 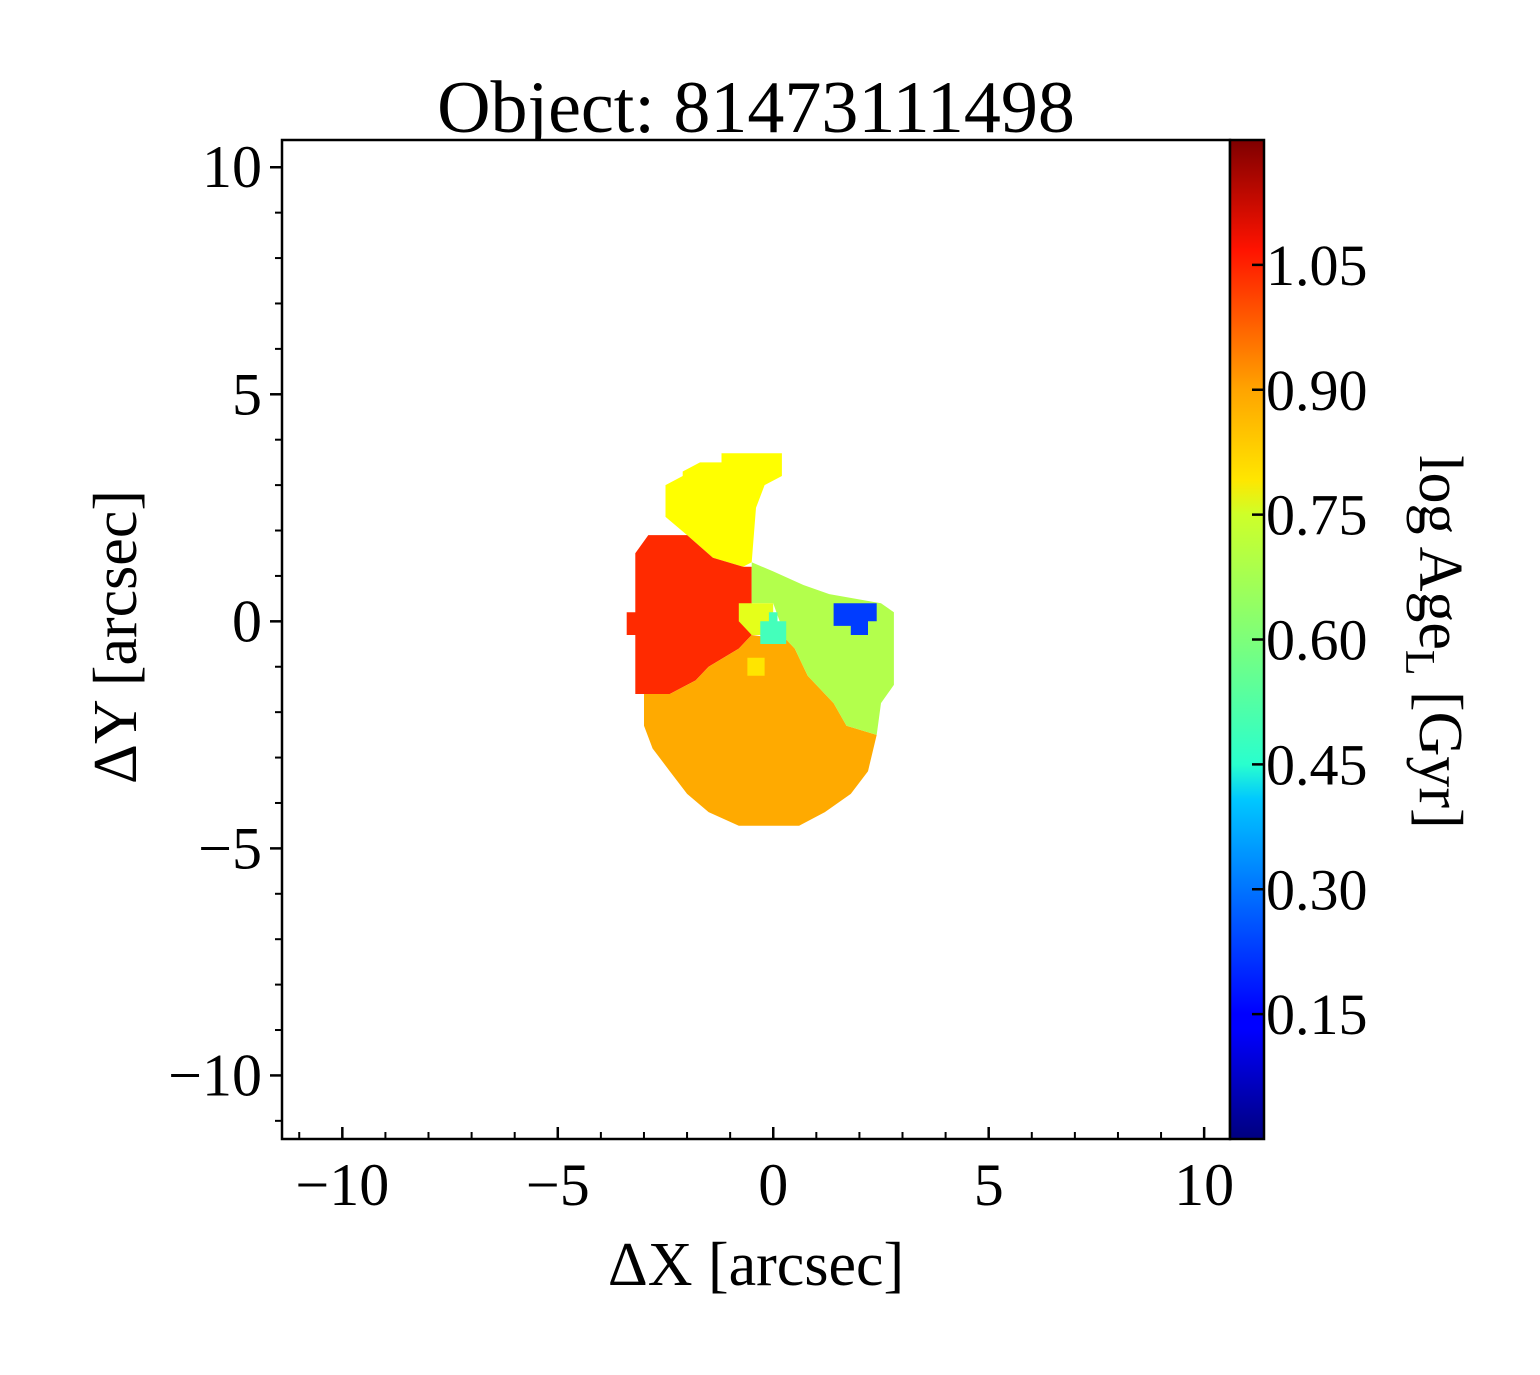 What do you see at coordinates (1317, 1014) in the screenshot?
I see `colorbar-tick-label: 0.15` at bounding box center [1317, 1014].